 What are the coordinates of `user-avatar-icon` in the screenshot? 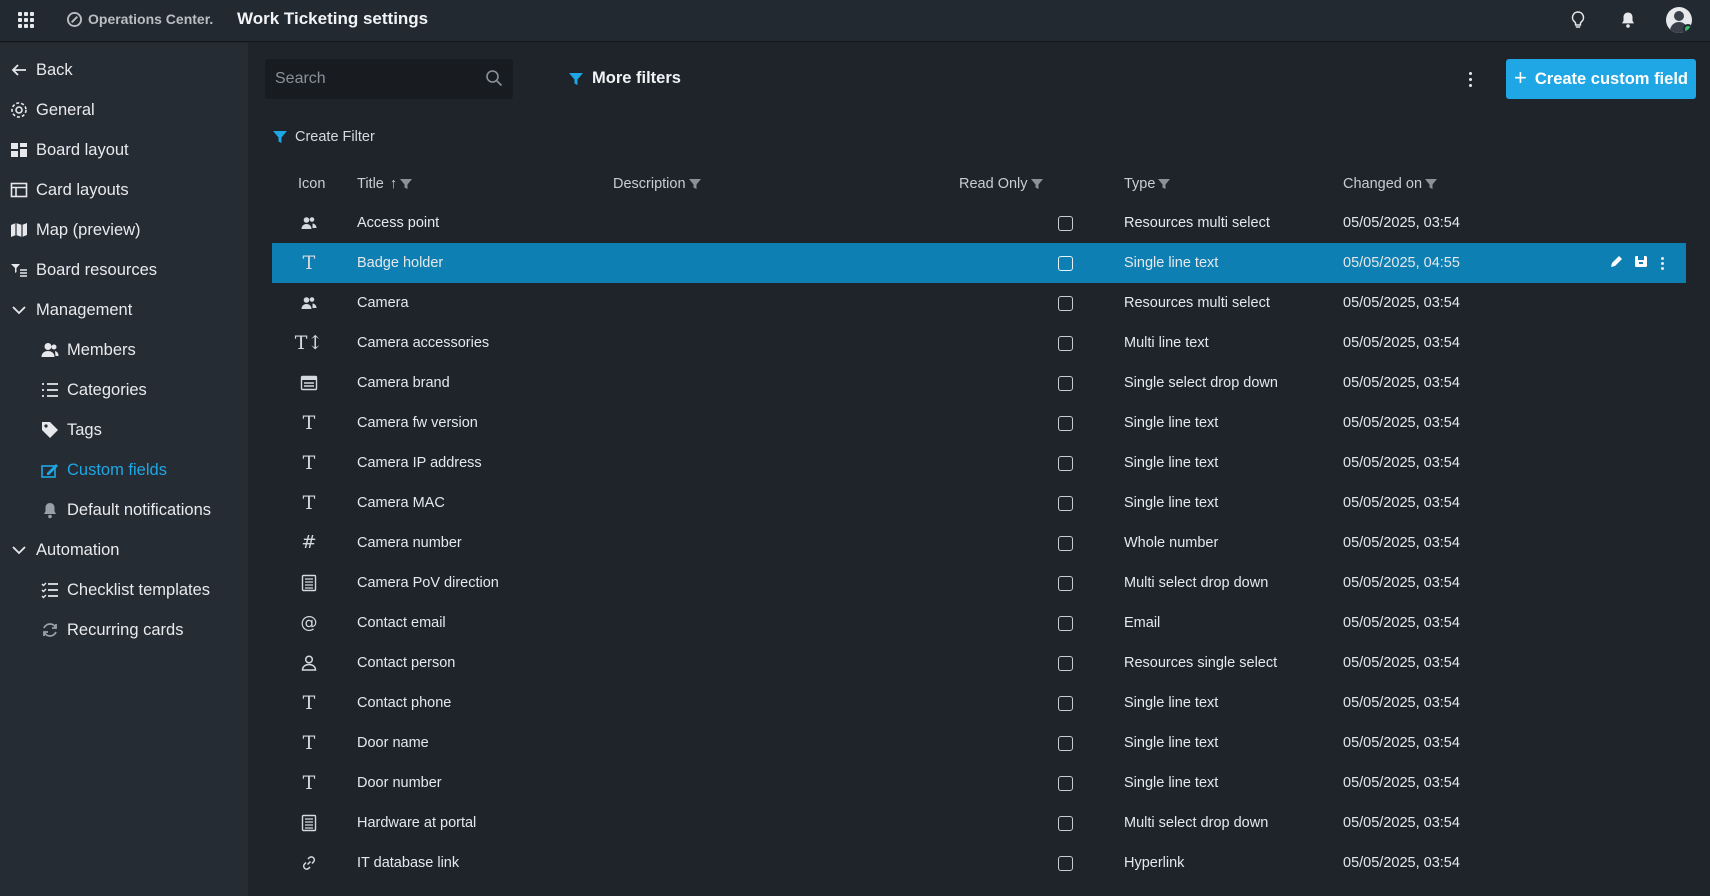 It's located at (1679, 20).